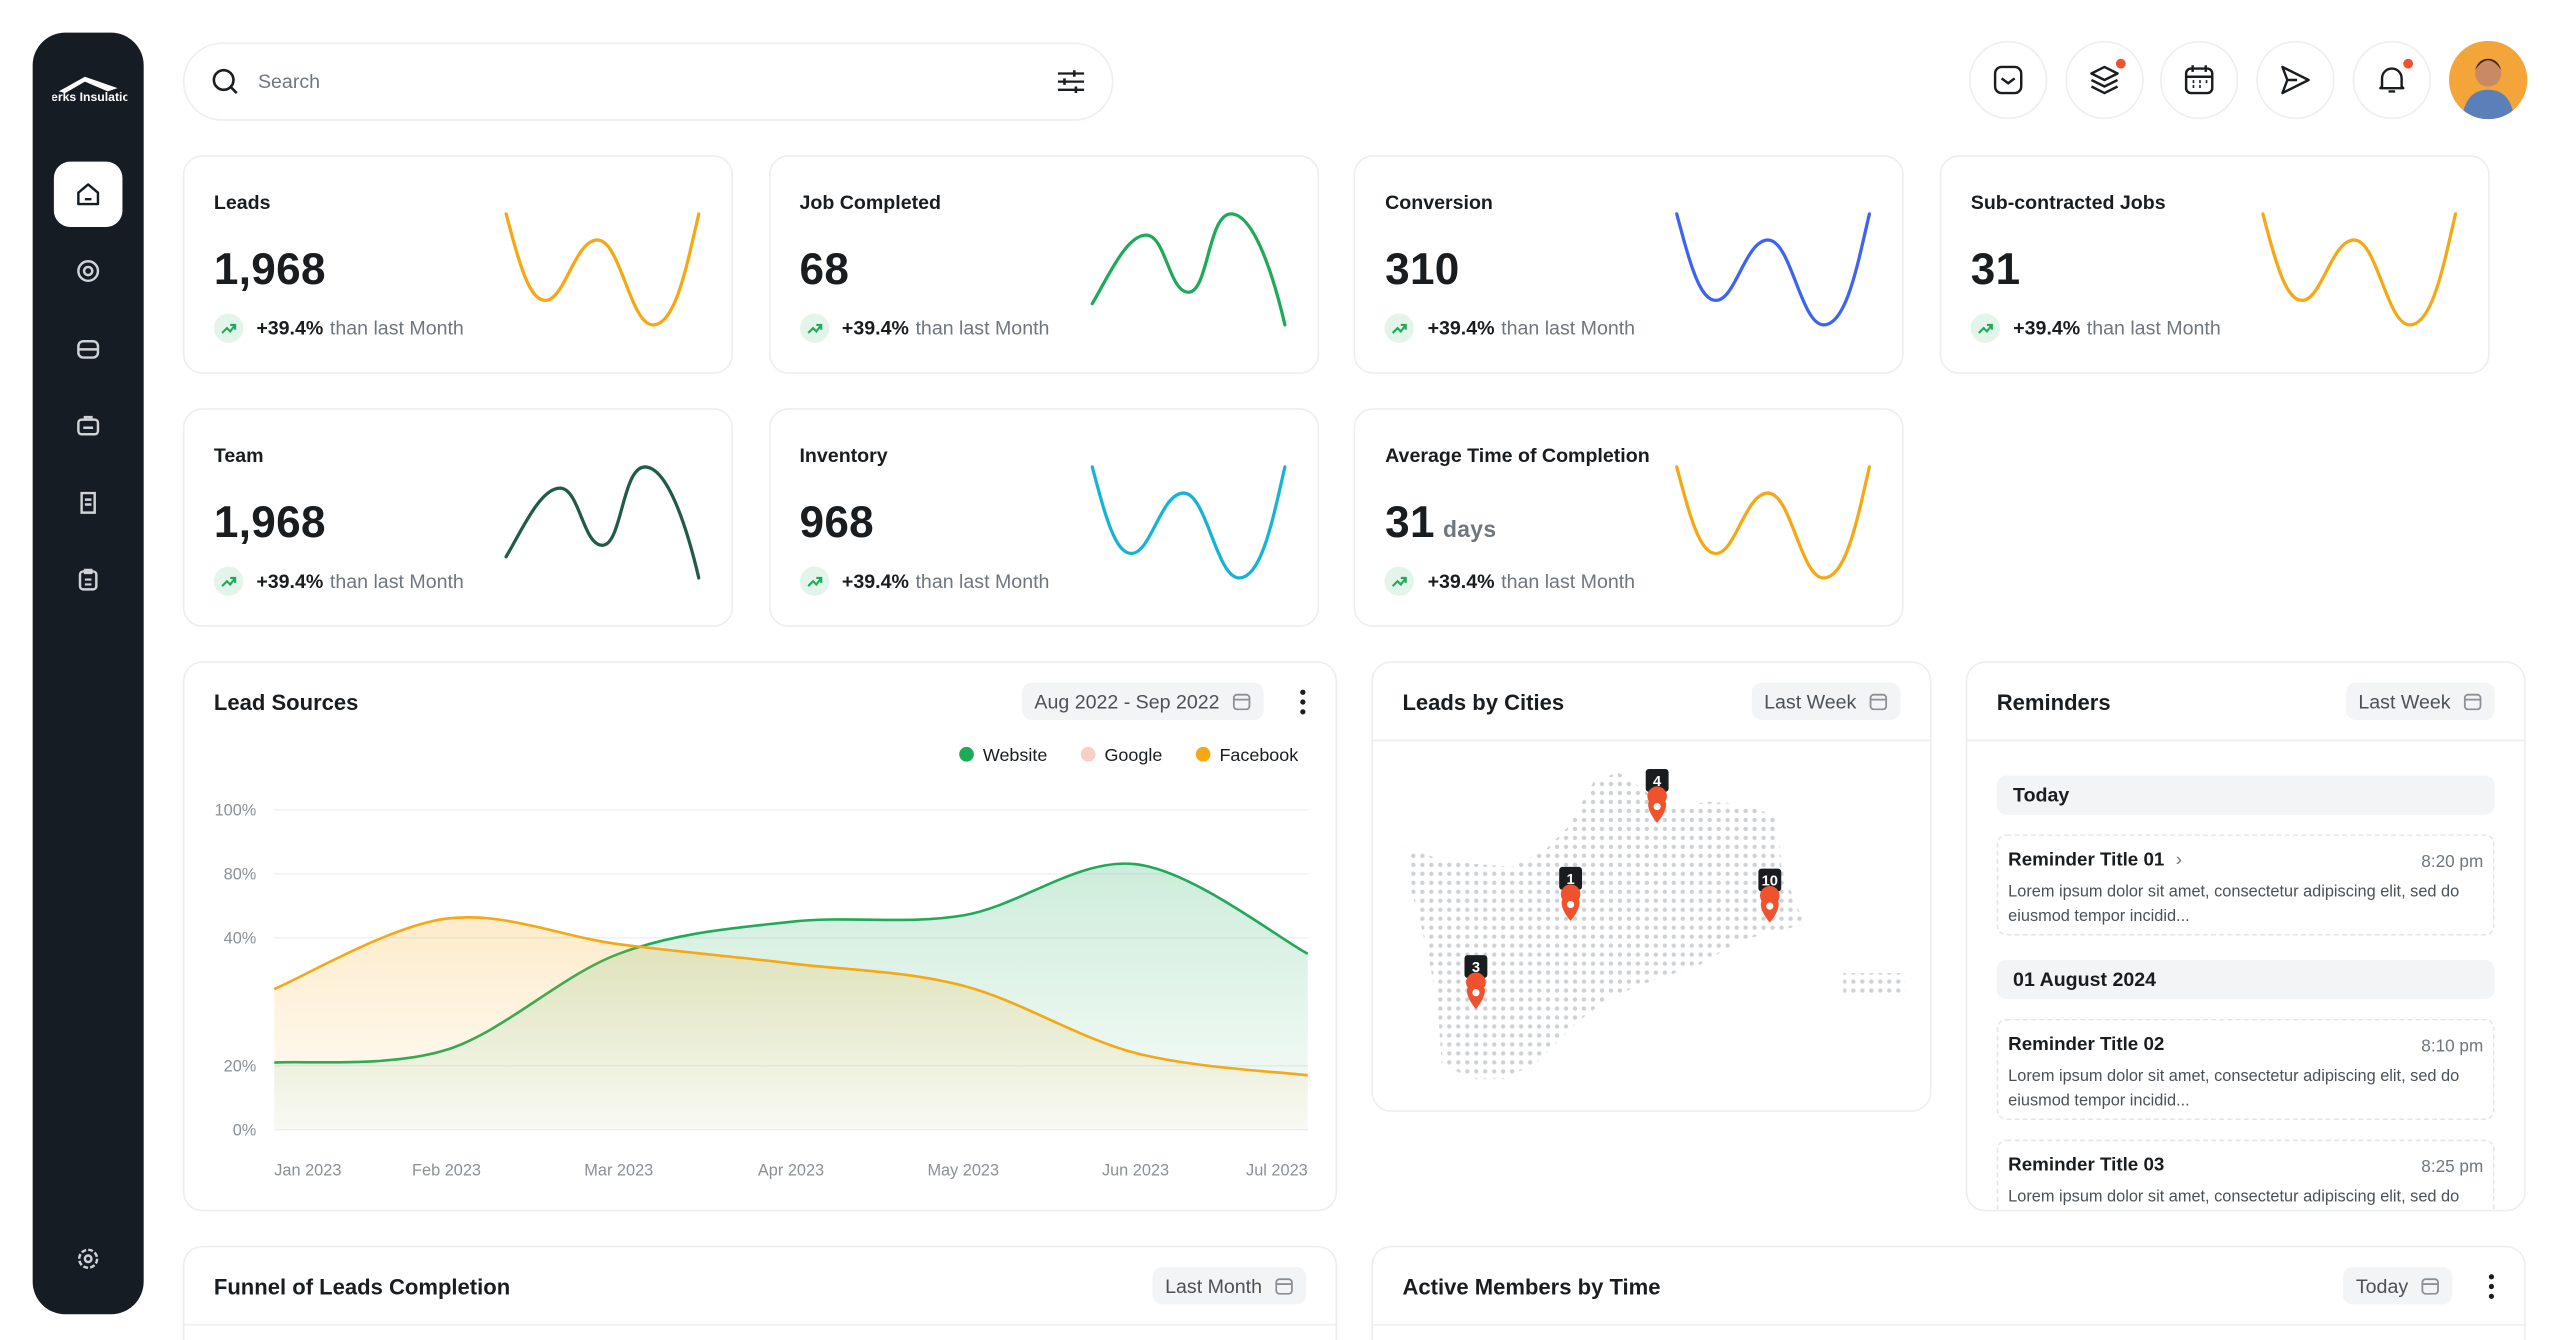 This screenshot has width=2560, height=1340. I want to click on stat-value: 1,968, so click(269, 522).